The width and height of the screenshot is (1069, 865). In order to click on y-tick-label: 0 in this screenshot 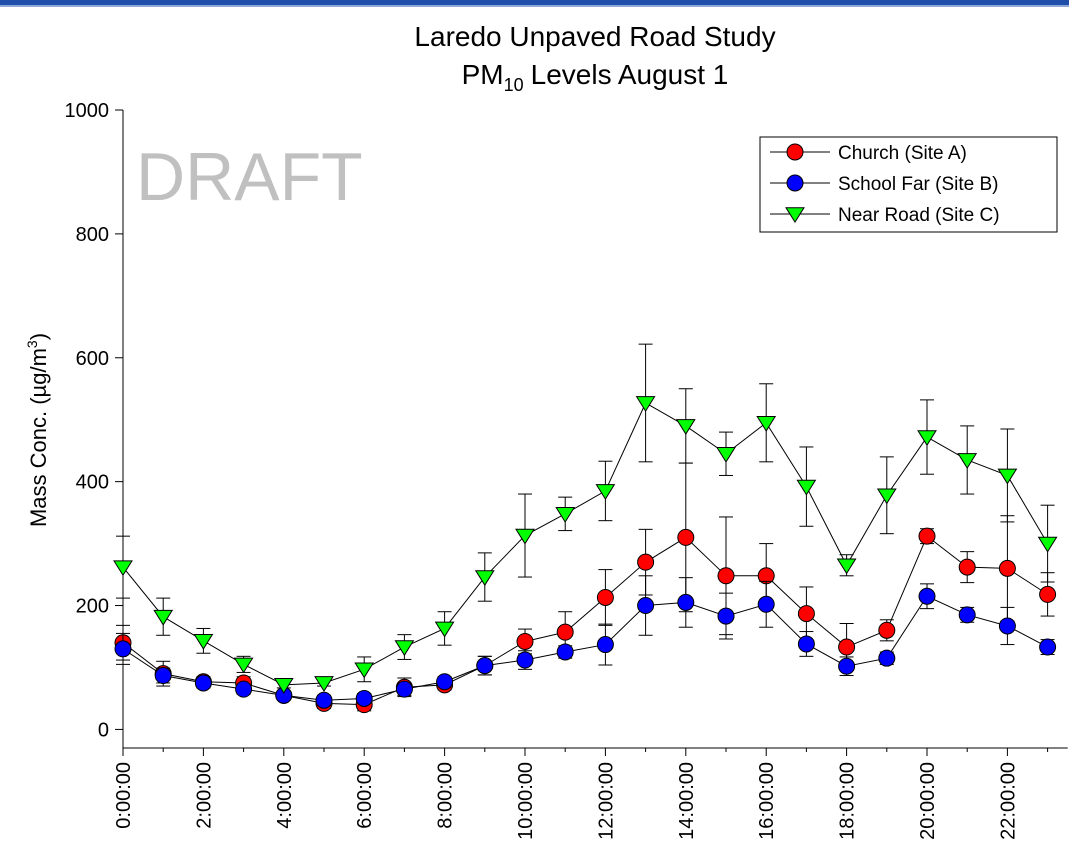, I will do `click(103, 730)`.